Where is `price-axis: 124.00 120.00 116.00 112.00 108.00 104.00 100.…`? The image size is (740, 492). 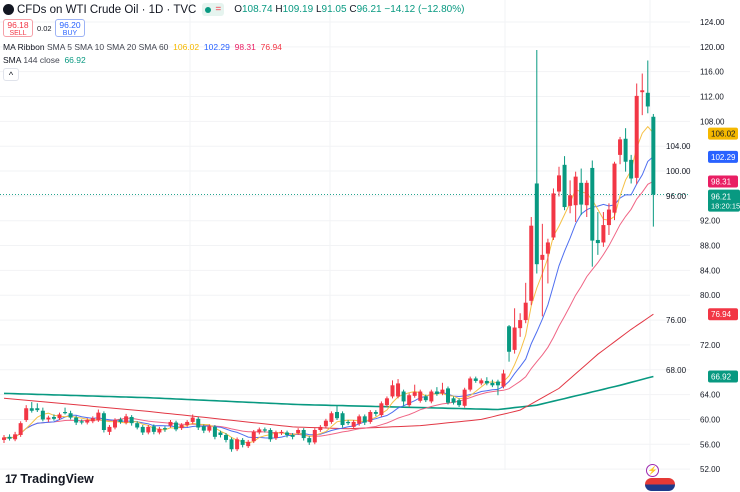 price-axis: 124.00 120.00 116.00 112.00 108.00 104.00 100.… is located at coordinates (703, 246).